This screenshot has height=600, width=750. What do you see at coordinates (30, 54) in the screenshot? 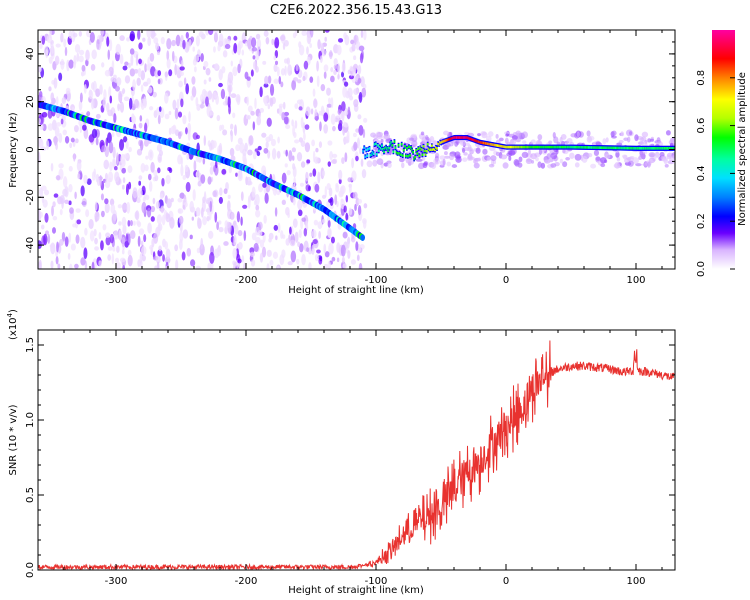
I see `y-tick-label: 40` at bounding box center [30, 54].